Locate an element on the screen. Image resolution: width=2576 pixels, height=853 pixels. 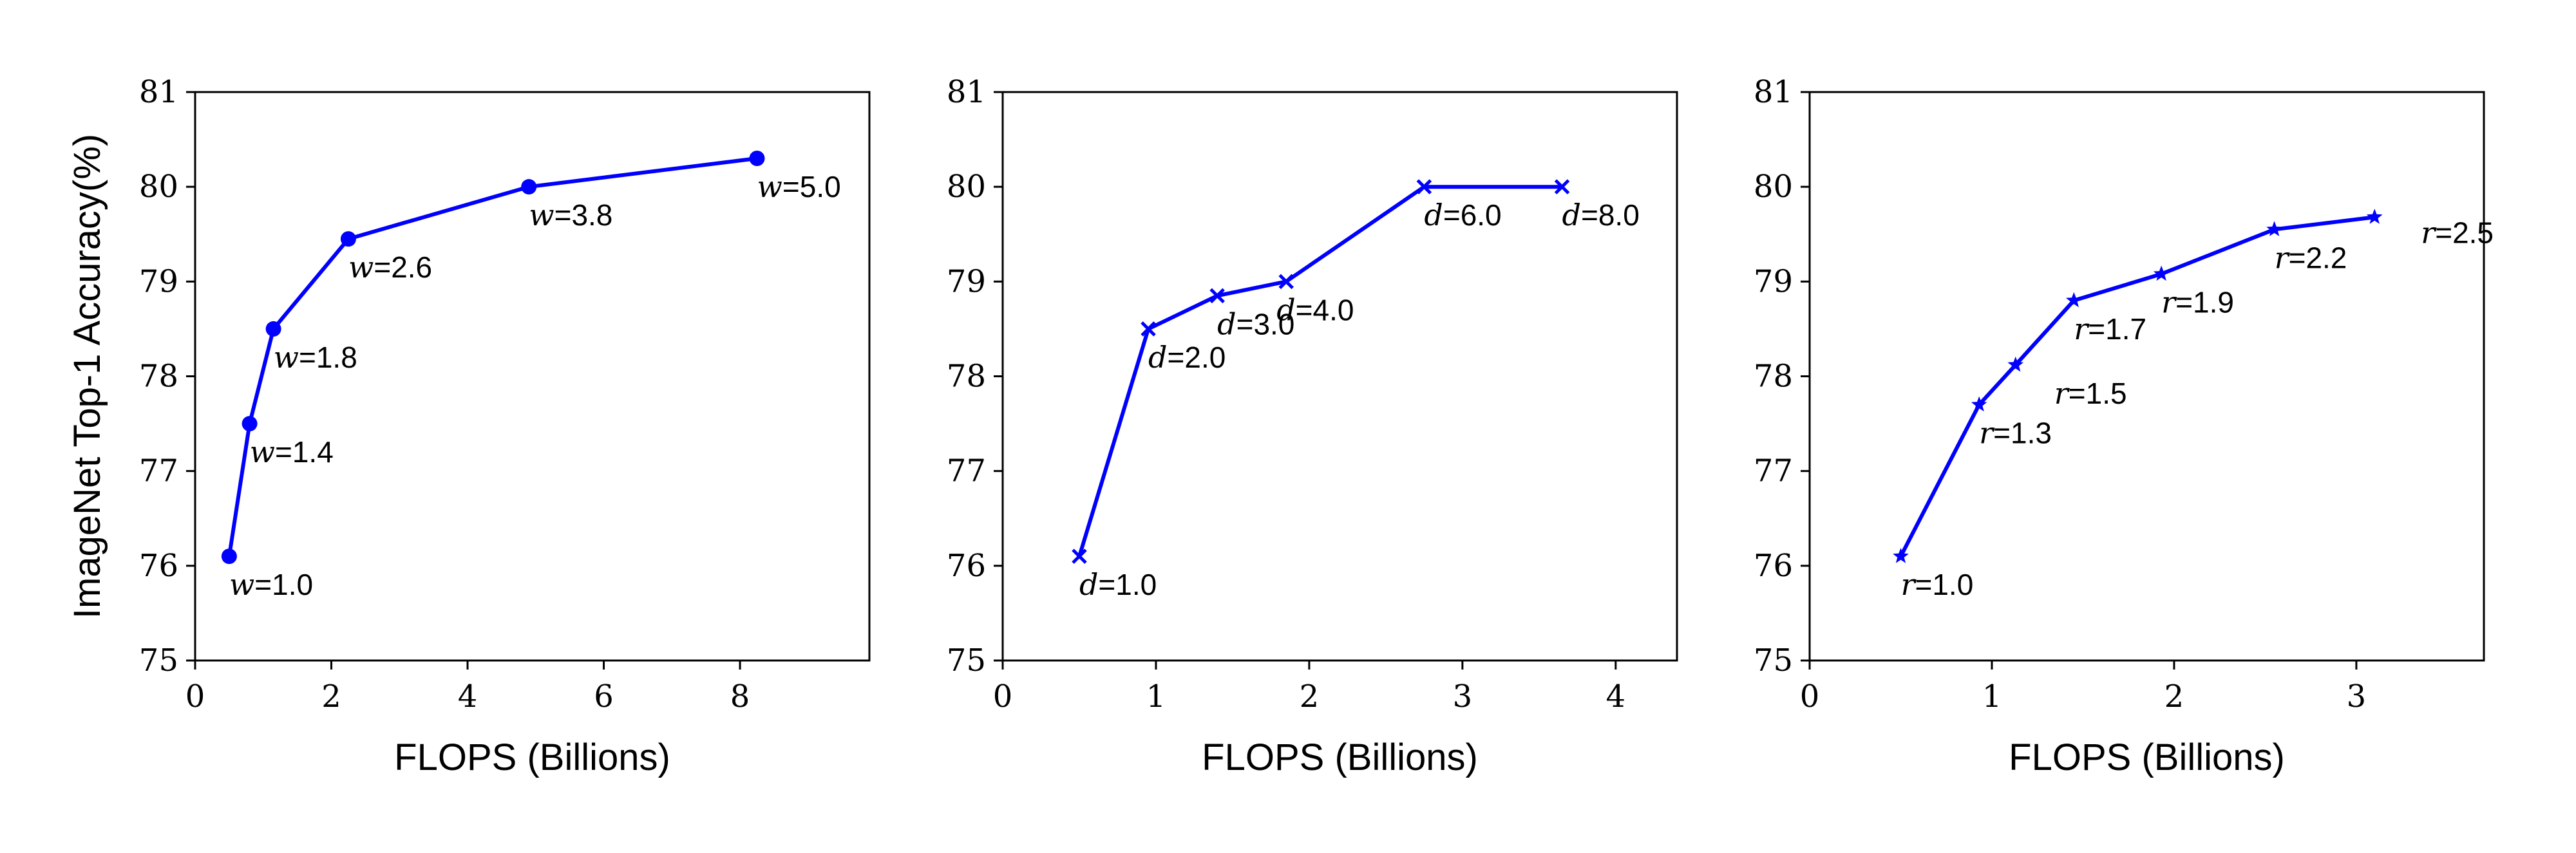
point-label: w=2.6 is located at coordinates (390, 267).